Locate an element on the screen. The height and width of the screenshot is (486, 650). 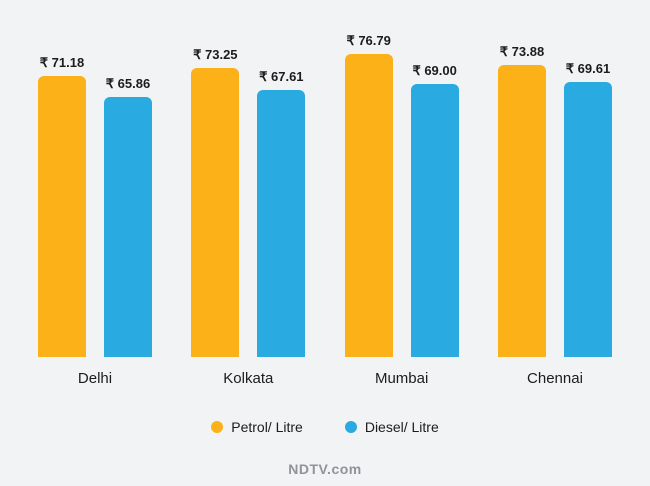
petrol-value-label: ₹ 73.25 is located at coordinates (215, 54).